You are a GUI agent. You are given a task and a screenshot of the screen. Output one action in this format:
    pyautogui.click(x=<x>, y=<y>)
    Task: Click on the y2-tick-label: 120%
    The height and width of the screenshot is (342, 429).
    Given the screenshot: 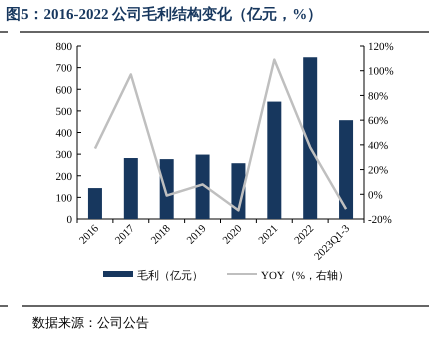 What is the action you would take?
    pyautogui.click(x=381, y=47)
    